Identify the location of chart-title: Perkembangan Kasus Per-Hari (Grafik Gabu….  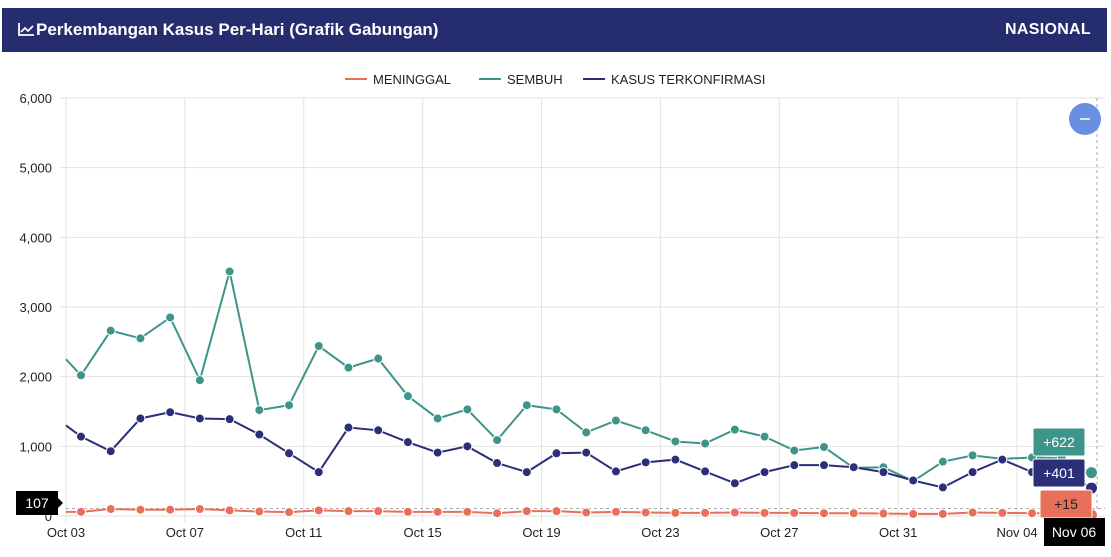
(228, 30).